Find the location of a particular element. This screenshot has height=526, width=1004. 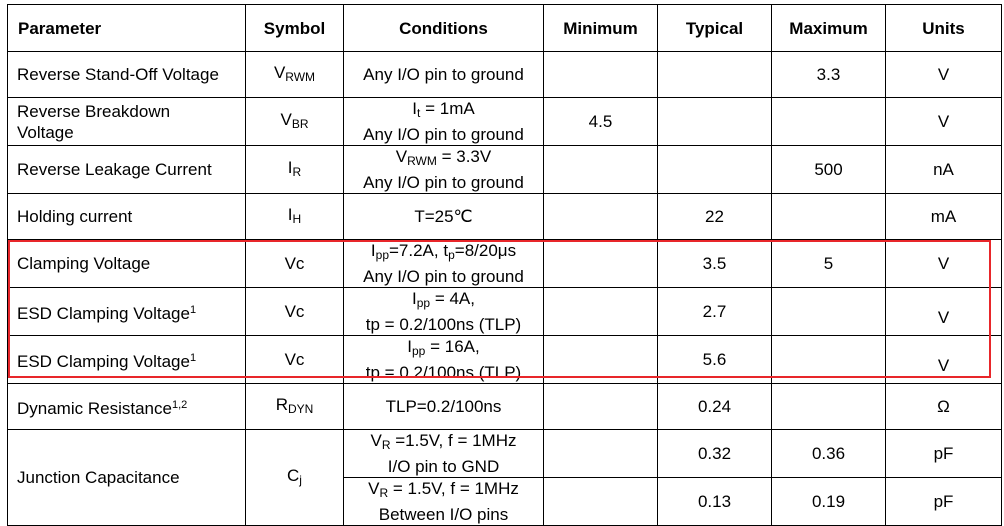

units-cell: nA is located at coordinates (943, 169).